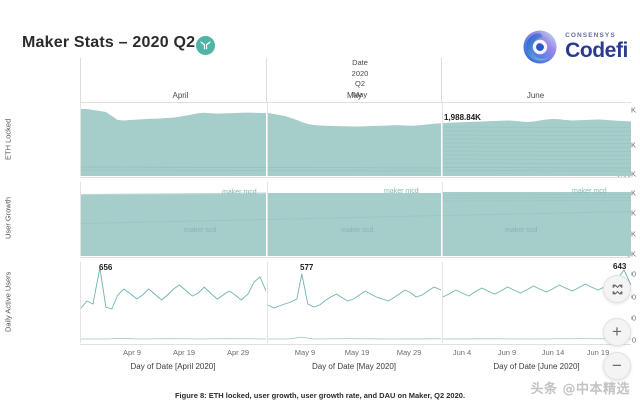 The height and width of the screenshot is (409, 640). What do you see at coordinates (173, 139) in the screenshot?
I see `chart-eth-locked-april` at bounding box center [173, 139].